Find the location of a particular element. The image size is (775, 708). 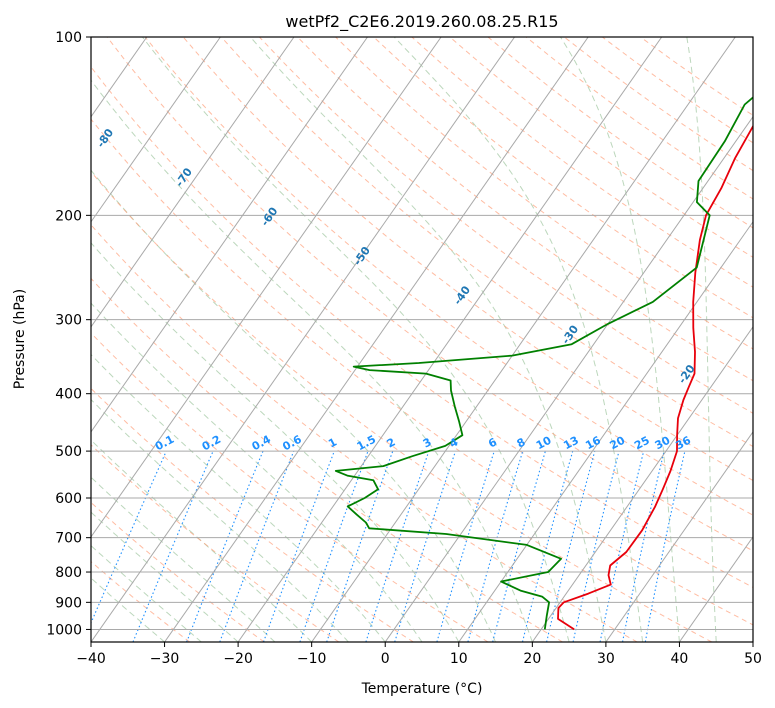

y-tick-label: 300 is located at coordinates (68, 321).